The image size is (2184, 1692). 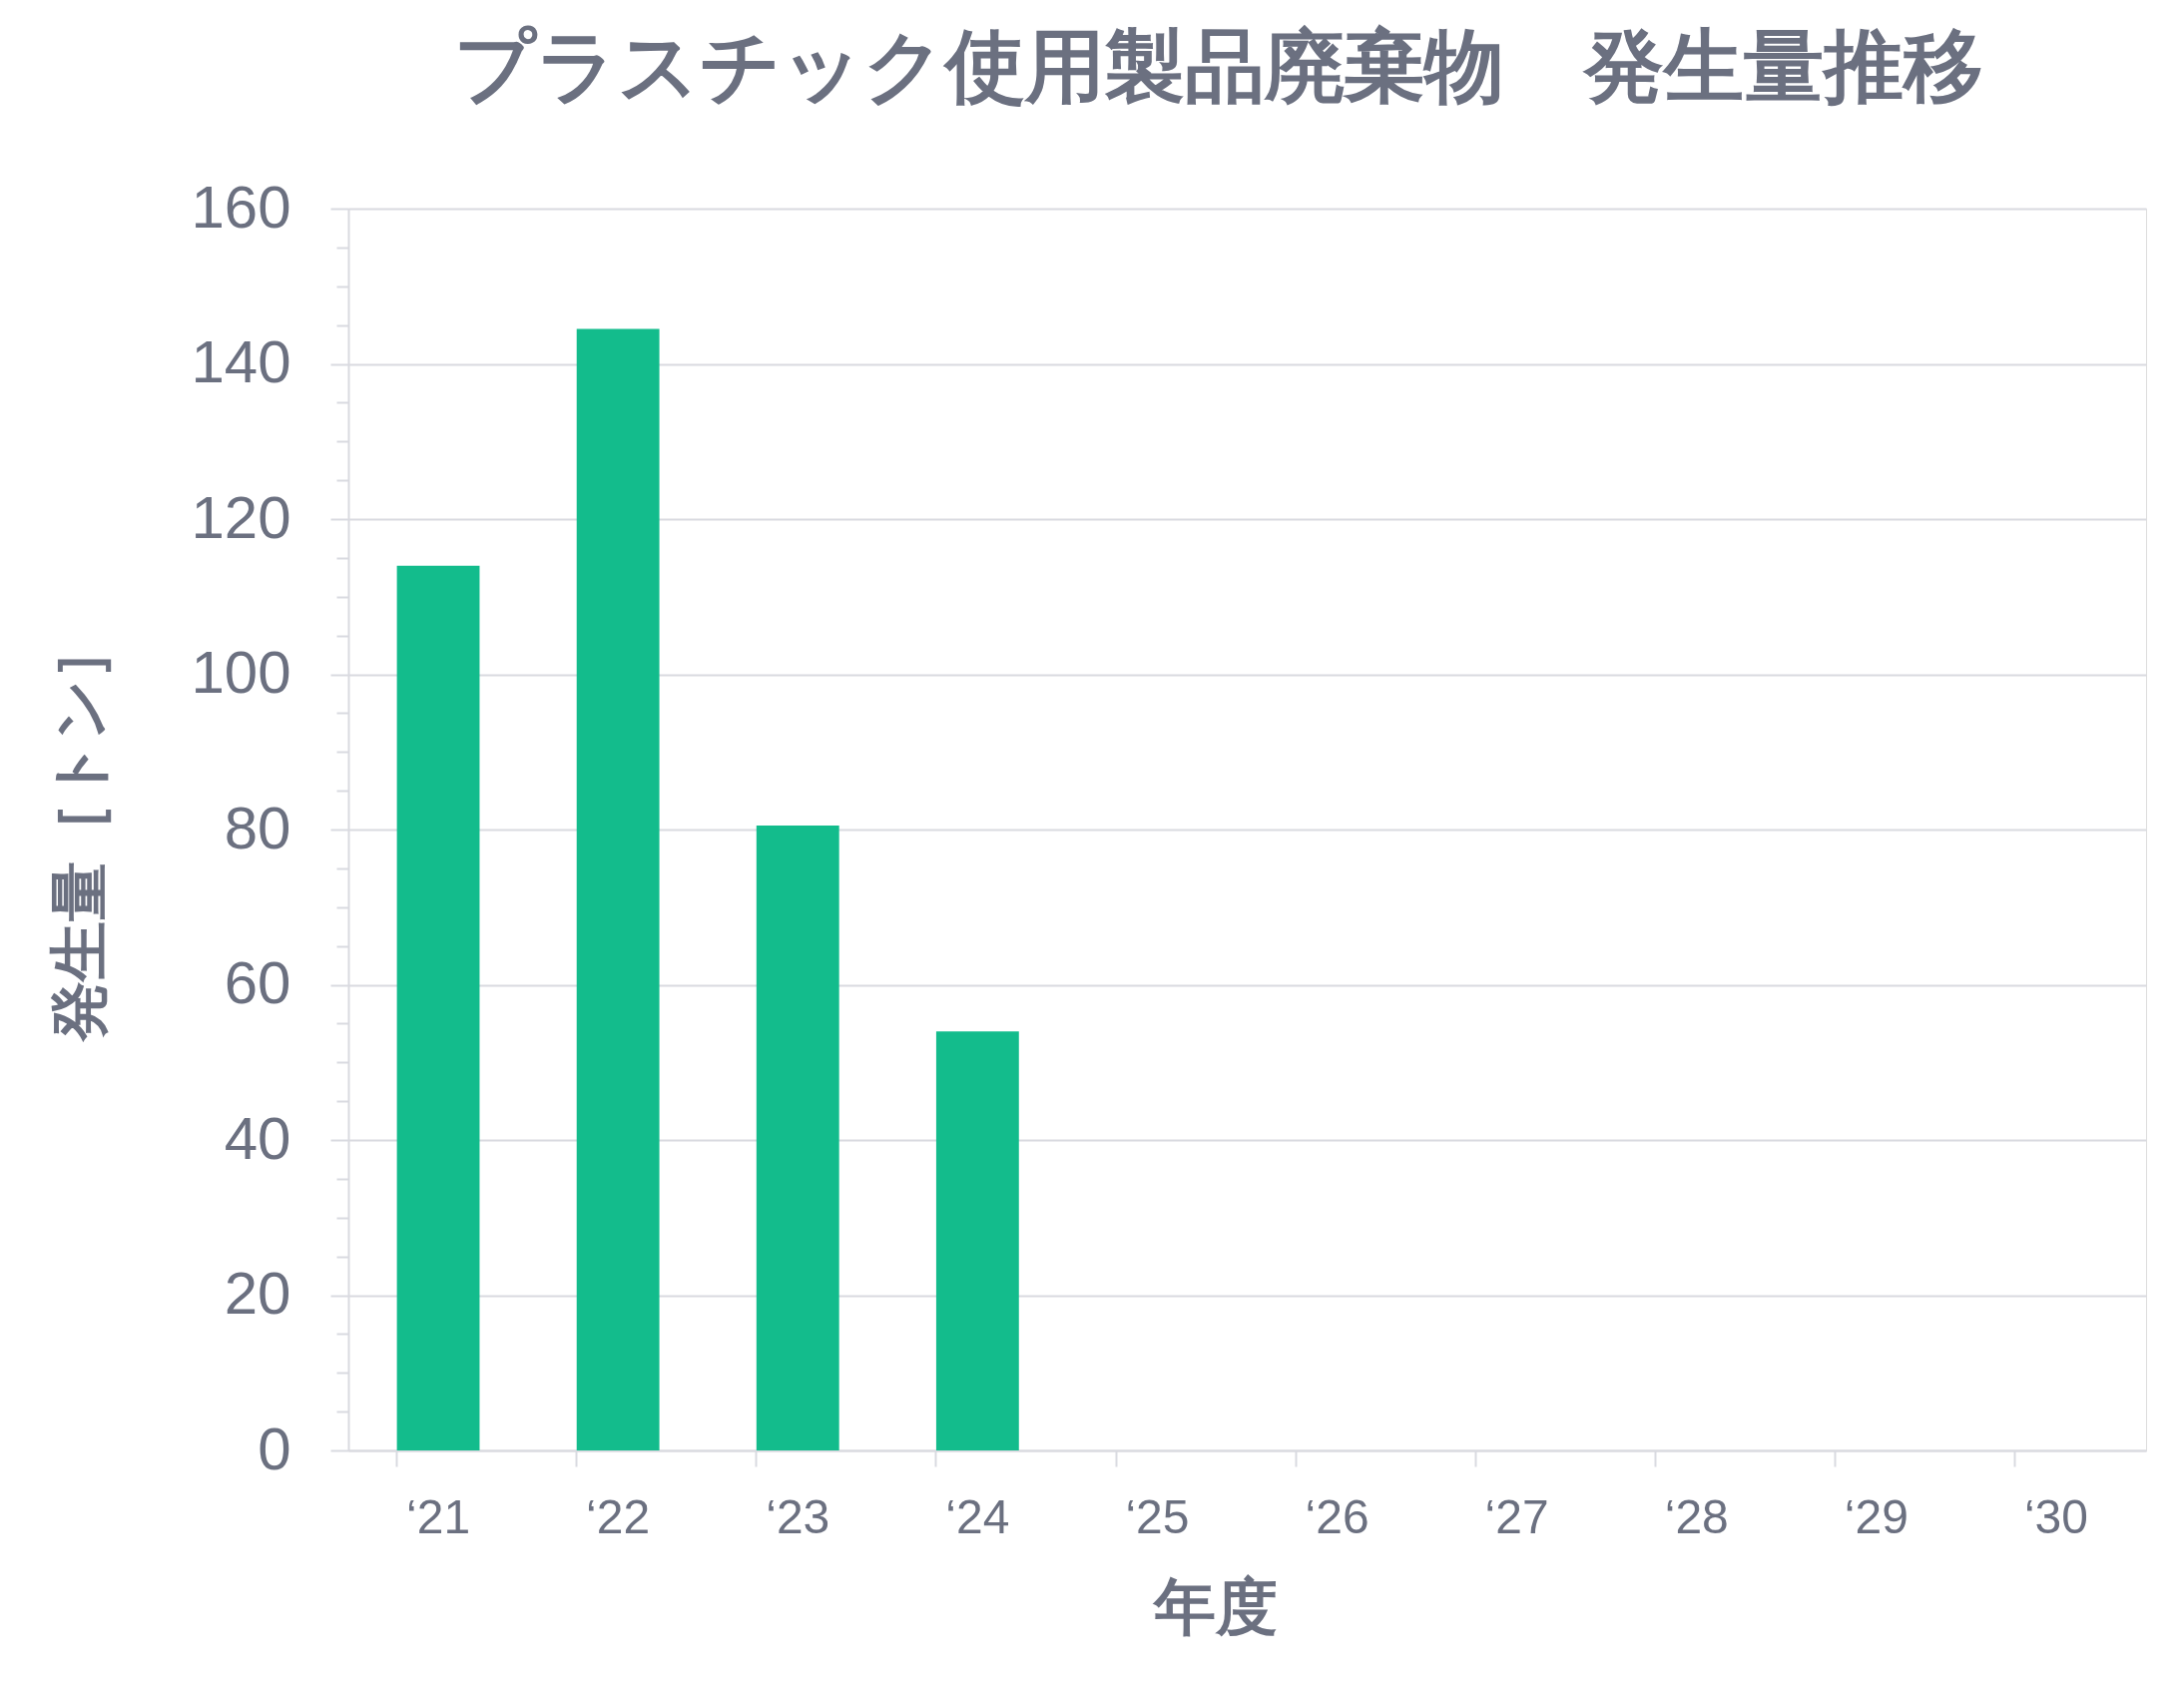 I want to click on y-tick-label: 80, so click(x=257, y=827).